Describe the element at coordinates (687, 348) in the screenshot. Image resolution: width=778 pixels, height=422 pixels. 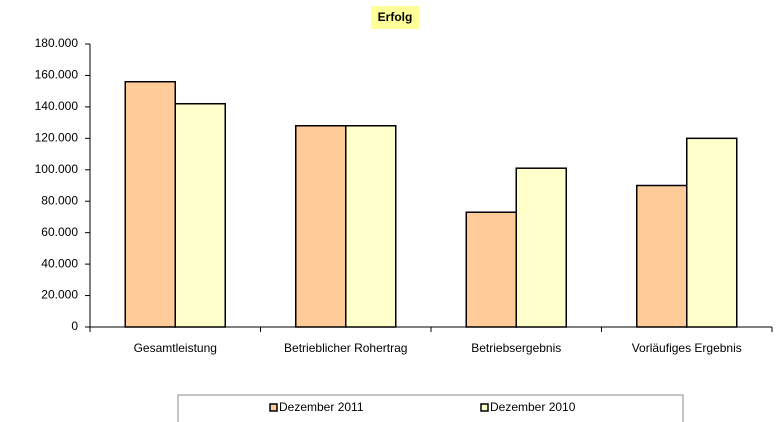
I see `x-tick-label: Vorläufiges Ergebnis` at that location.